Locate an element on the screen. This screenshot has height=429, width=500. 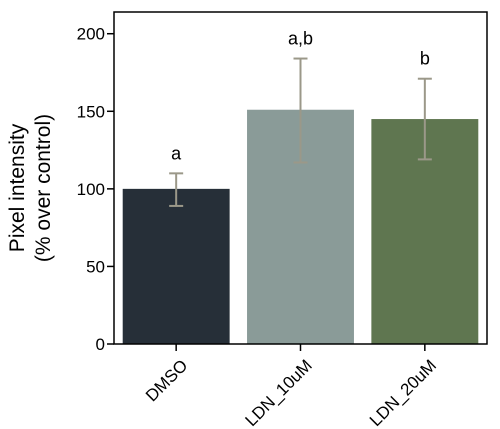
y-tick-label: 100 is located at coordinates (91, 189).